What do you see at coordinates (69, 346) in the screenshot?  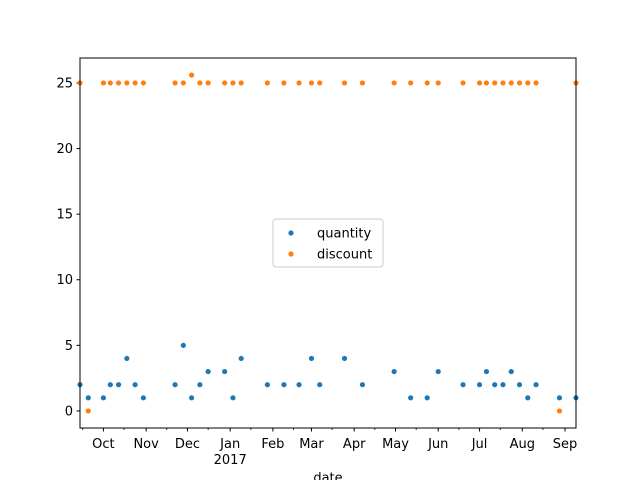 I see `y-tick-label: 5` at bounding box center [69, 346].